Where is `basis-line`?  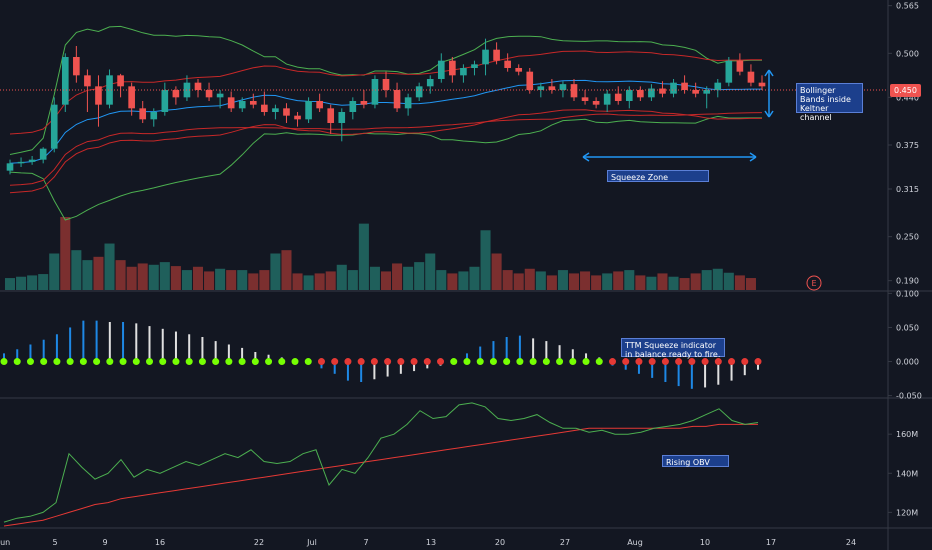 basis-line is located at coordinates (385, 121).